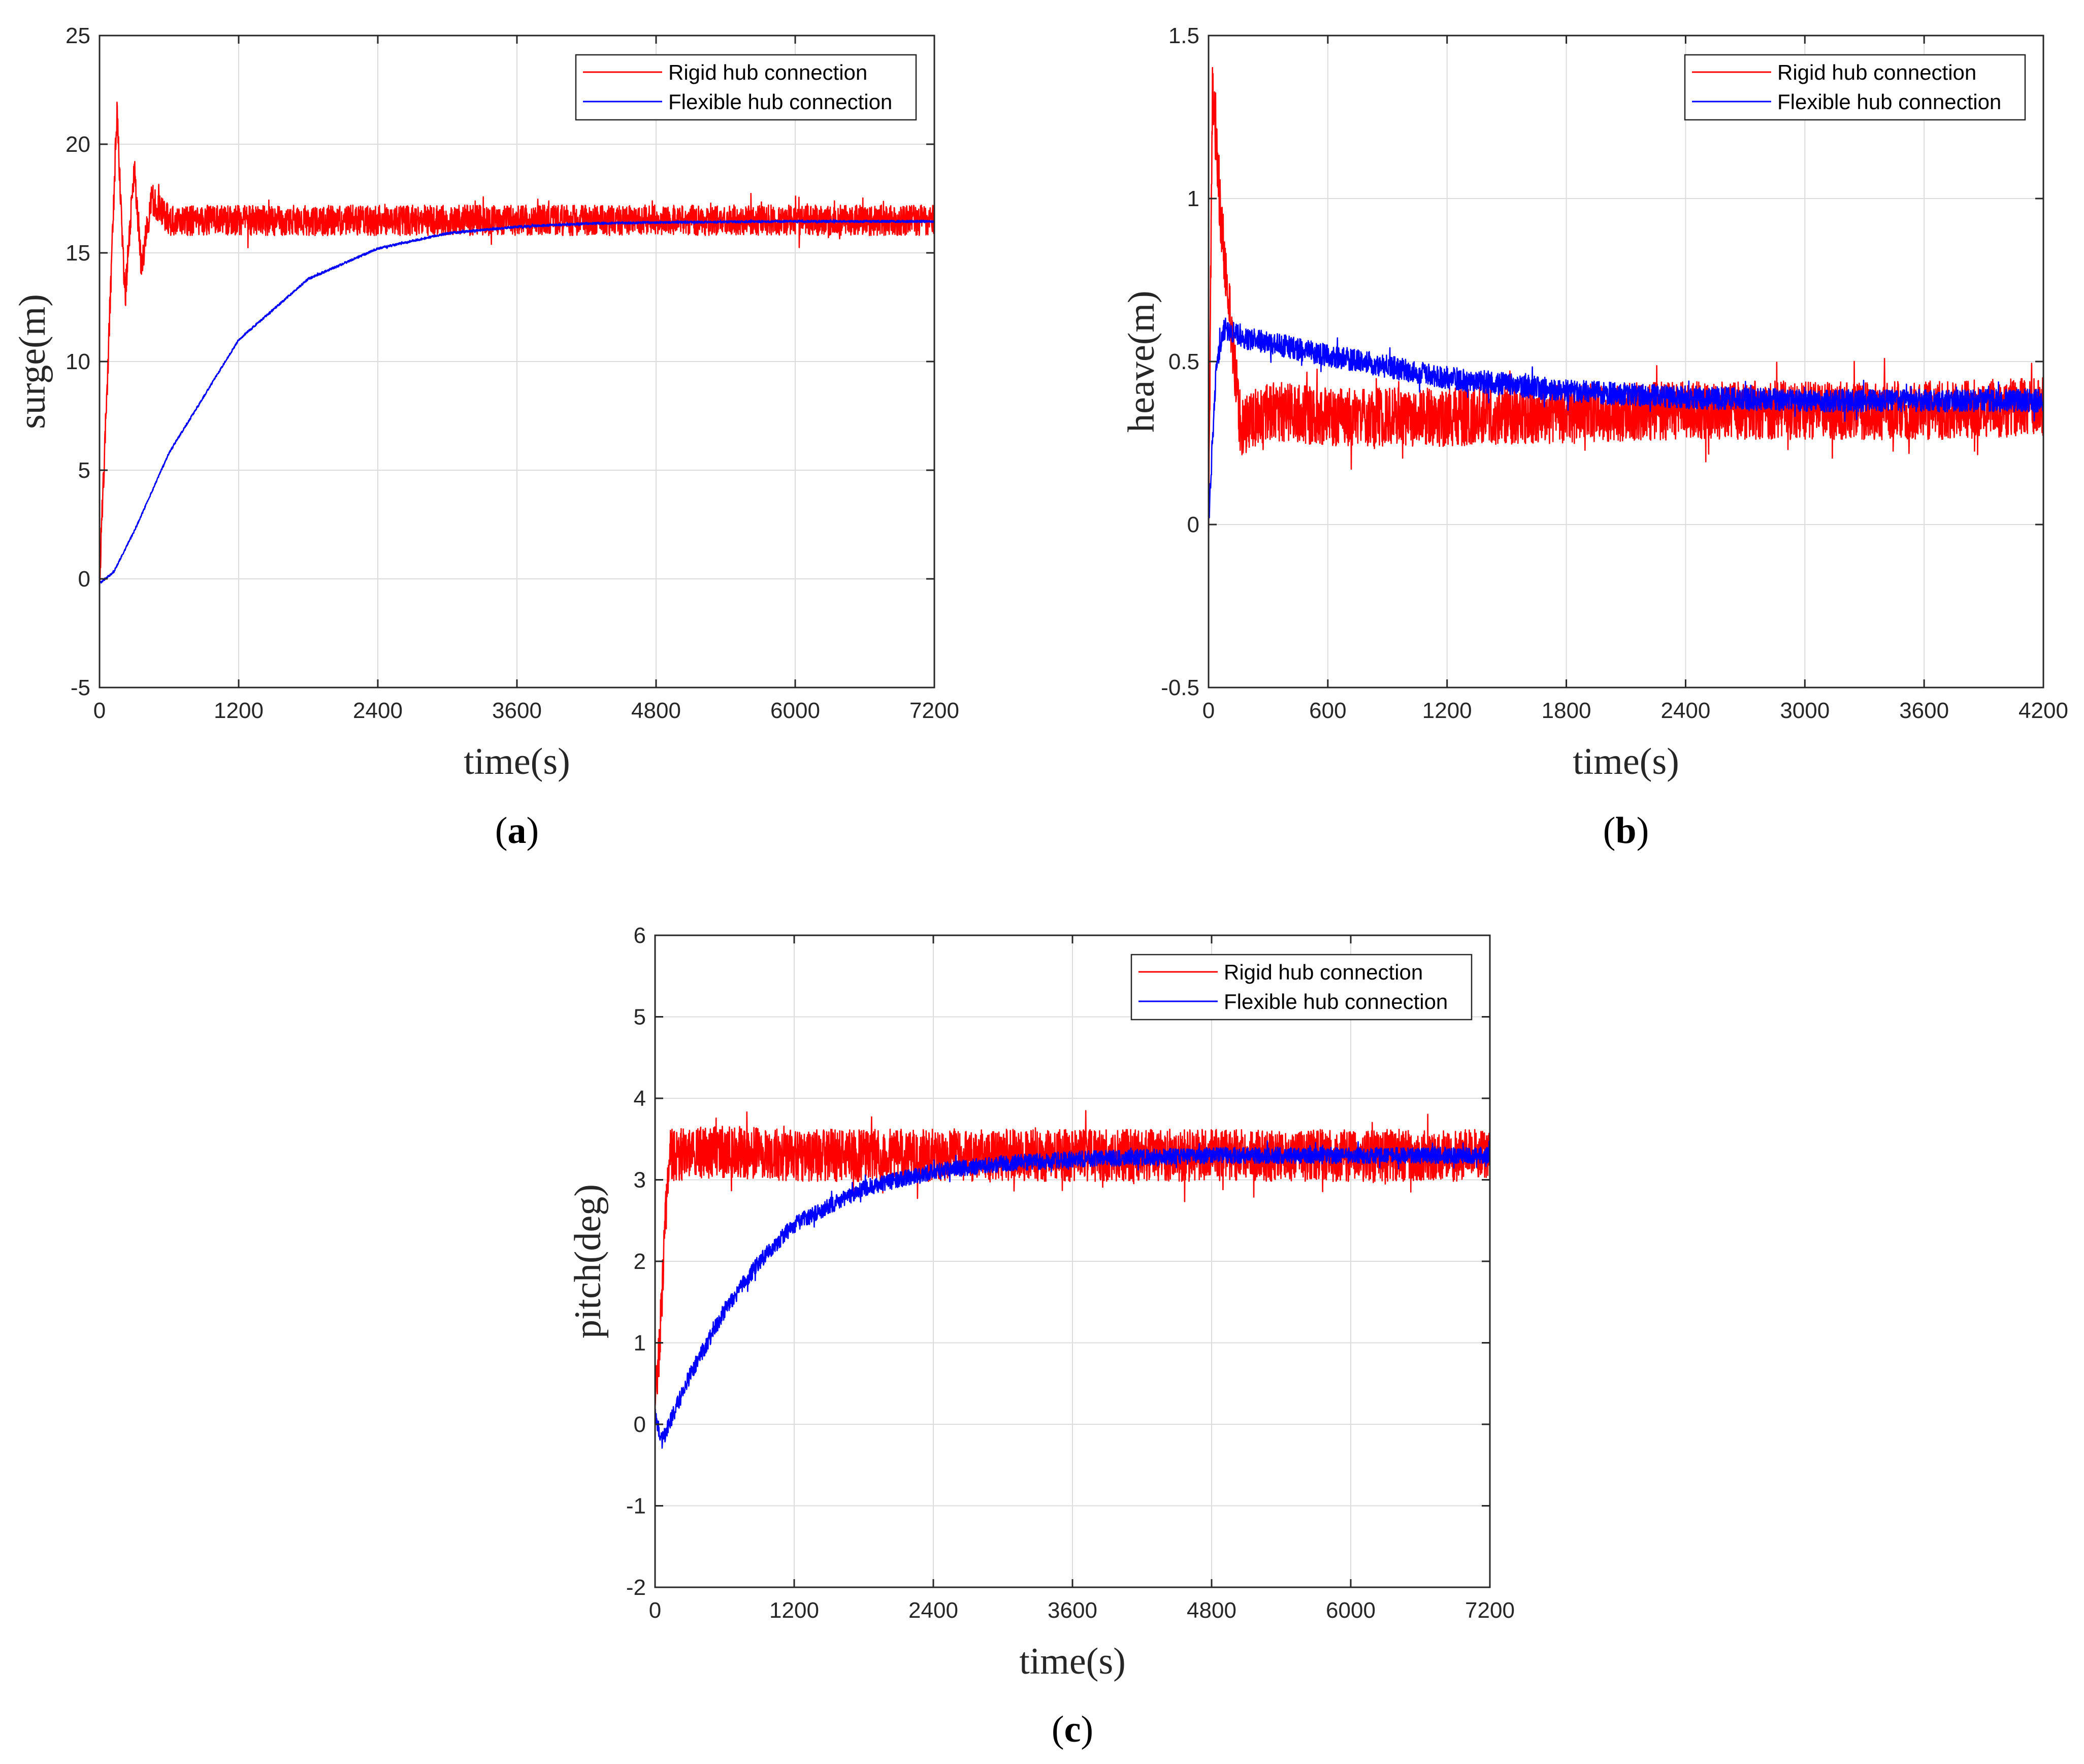 Image resolution: width=2084 pixels, height=1764 pixels. I want to click on y-tick-label: -2, so click(636, 1588).